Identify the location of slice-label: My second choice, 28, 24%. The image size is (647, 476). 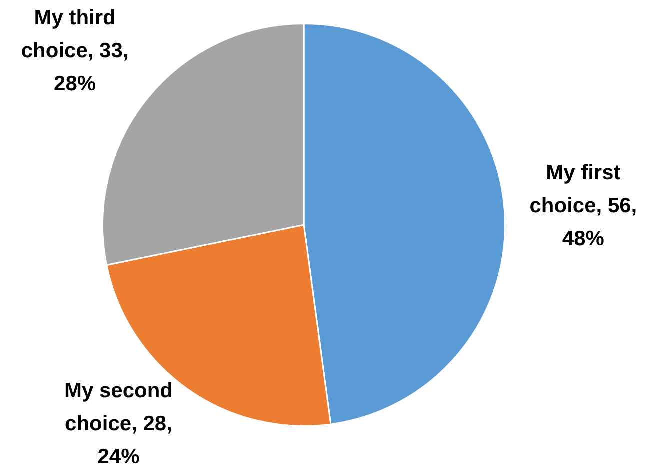
(118, 423).